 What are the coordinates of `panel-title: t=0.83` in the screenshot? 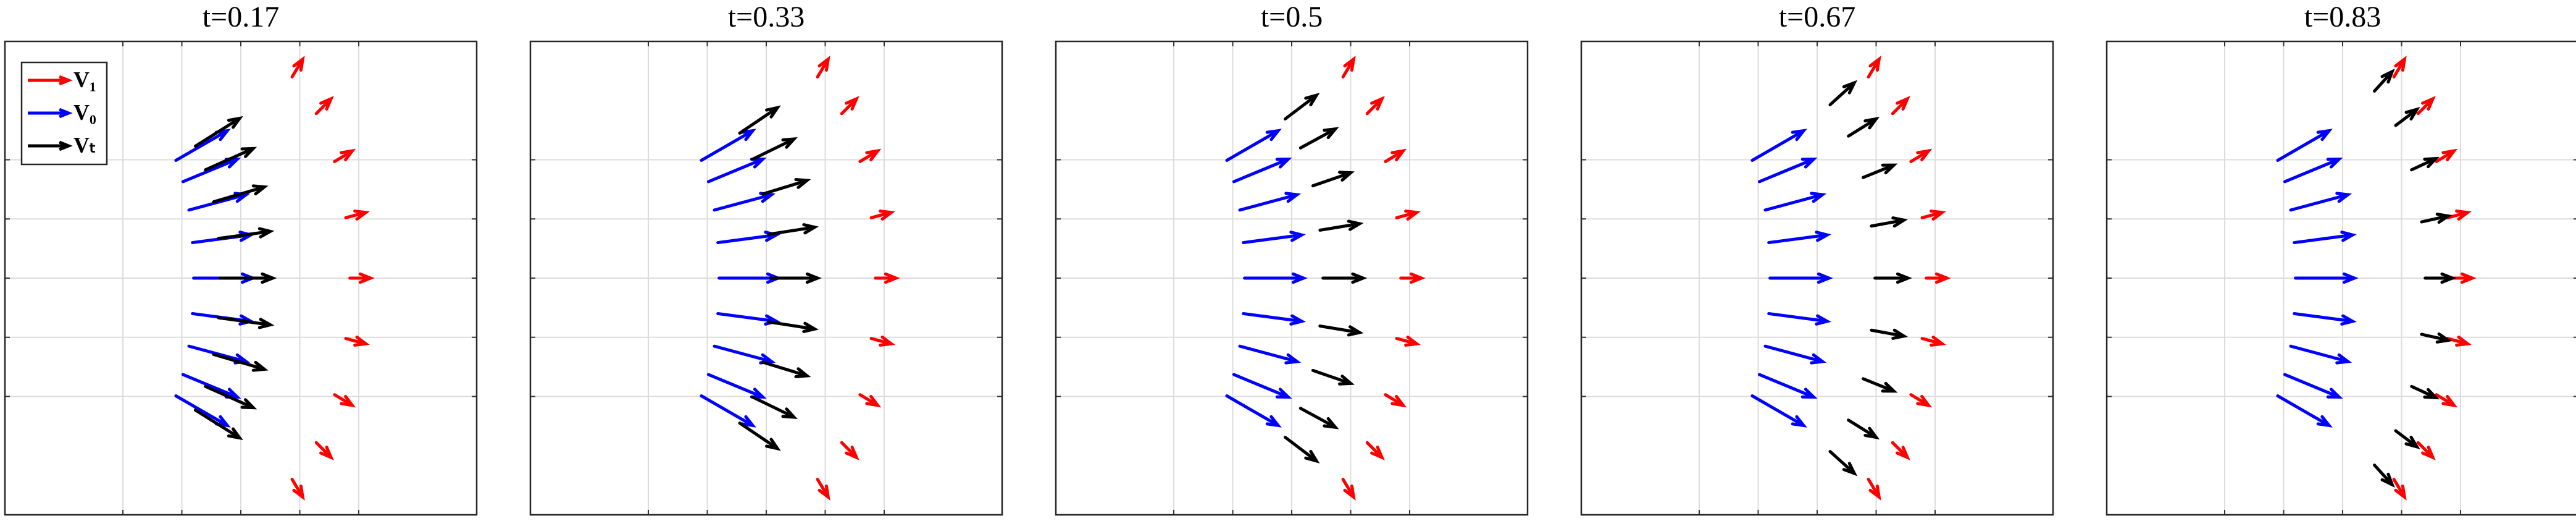 It's located at (2342, 17).